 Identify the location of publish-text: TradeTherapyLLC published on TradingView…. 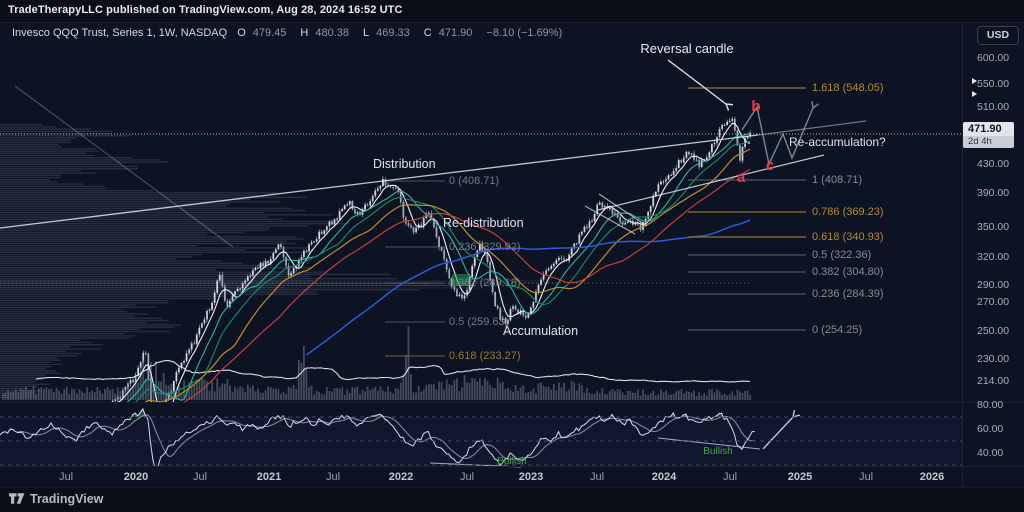
(205, 10).